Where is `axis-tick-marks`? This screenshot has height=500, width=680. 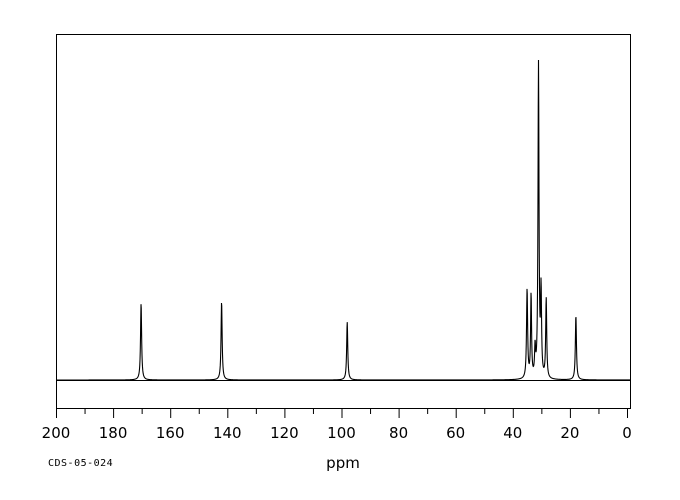 axis-tick-marks is located at coordinates (342, 413).